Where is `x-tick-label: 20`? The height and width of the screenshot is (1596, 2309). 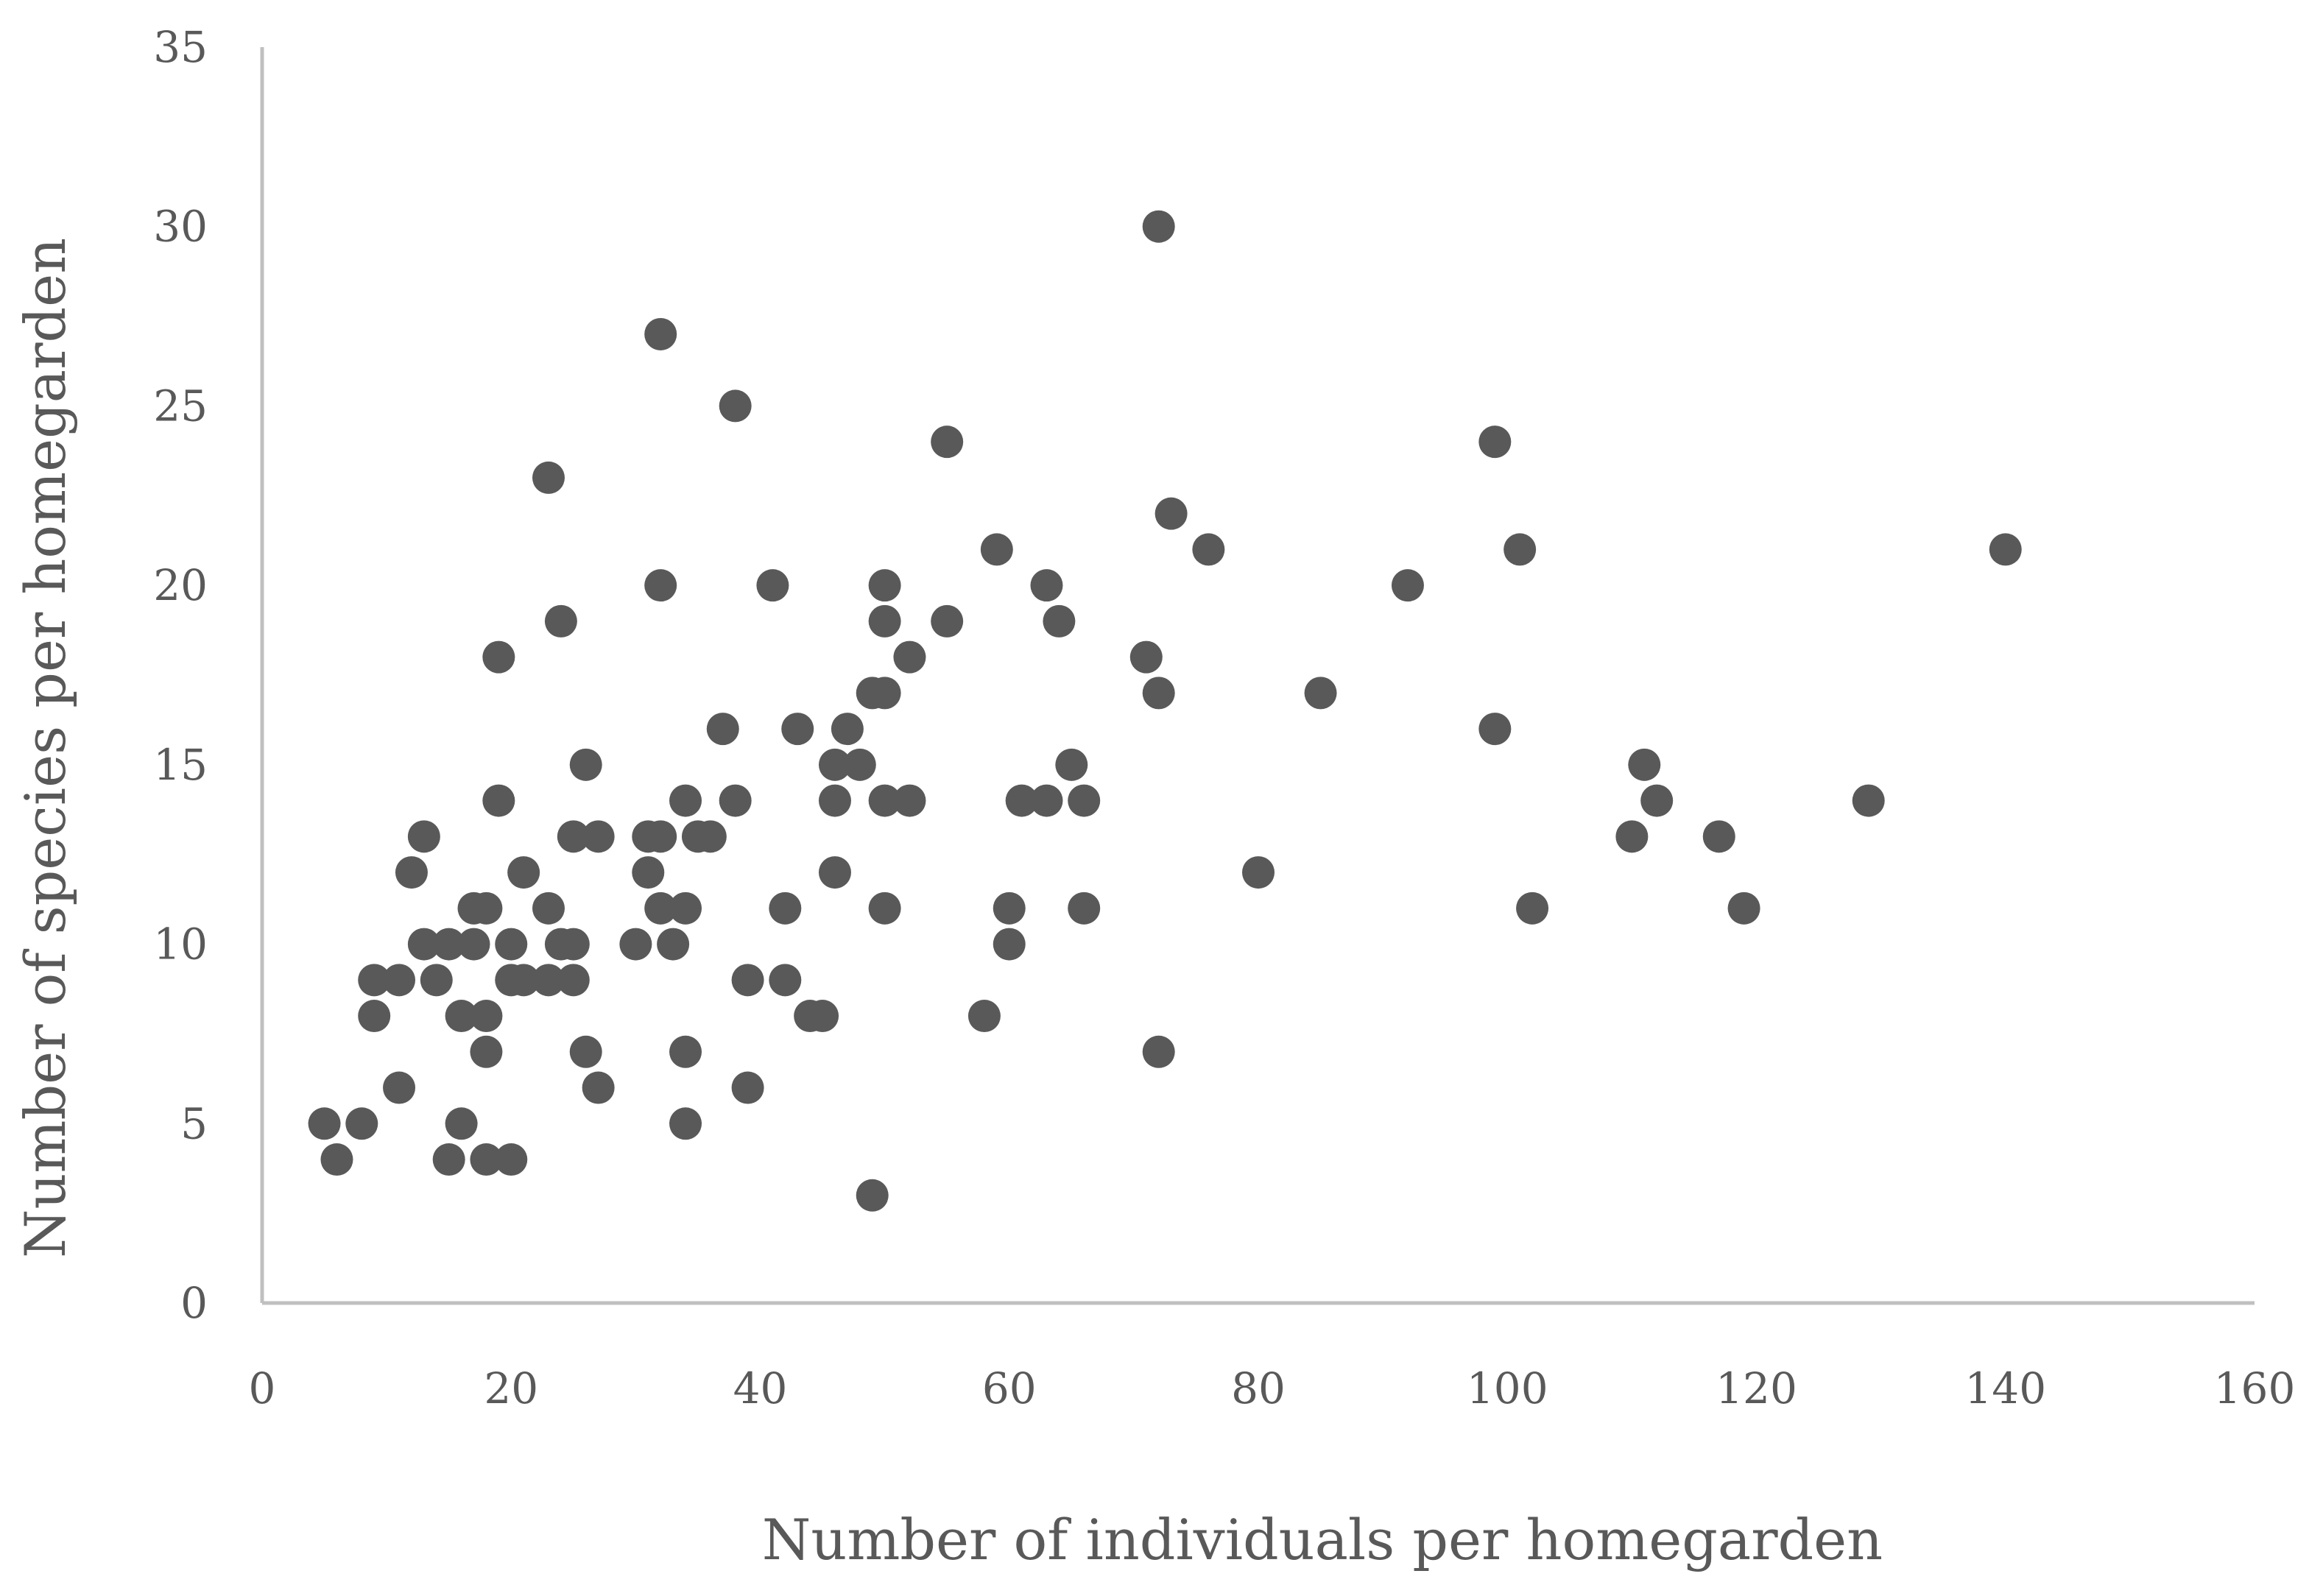
x-tick-label: 20 is located at coordinates (511, 1388).